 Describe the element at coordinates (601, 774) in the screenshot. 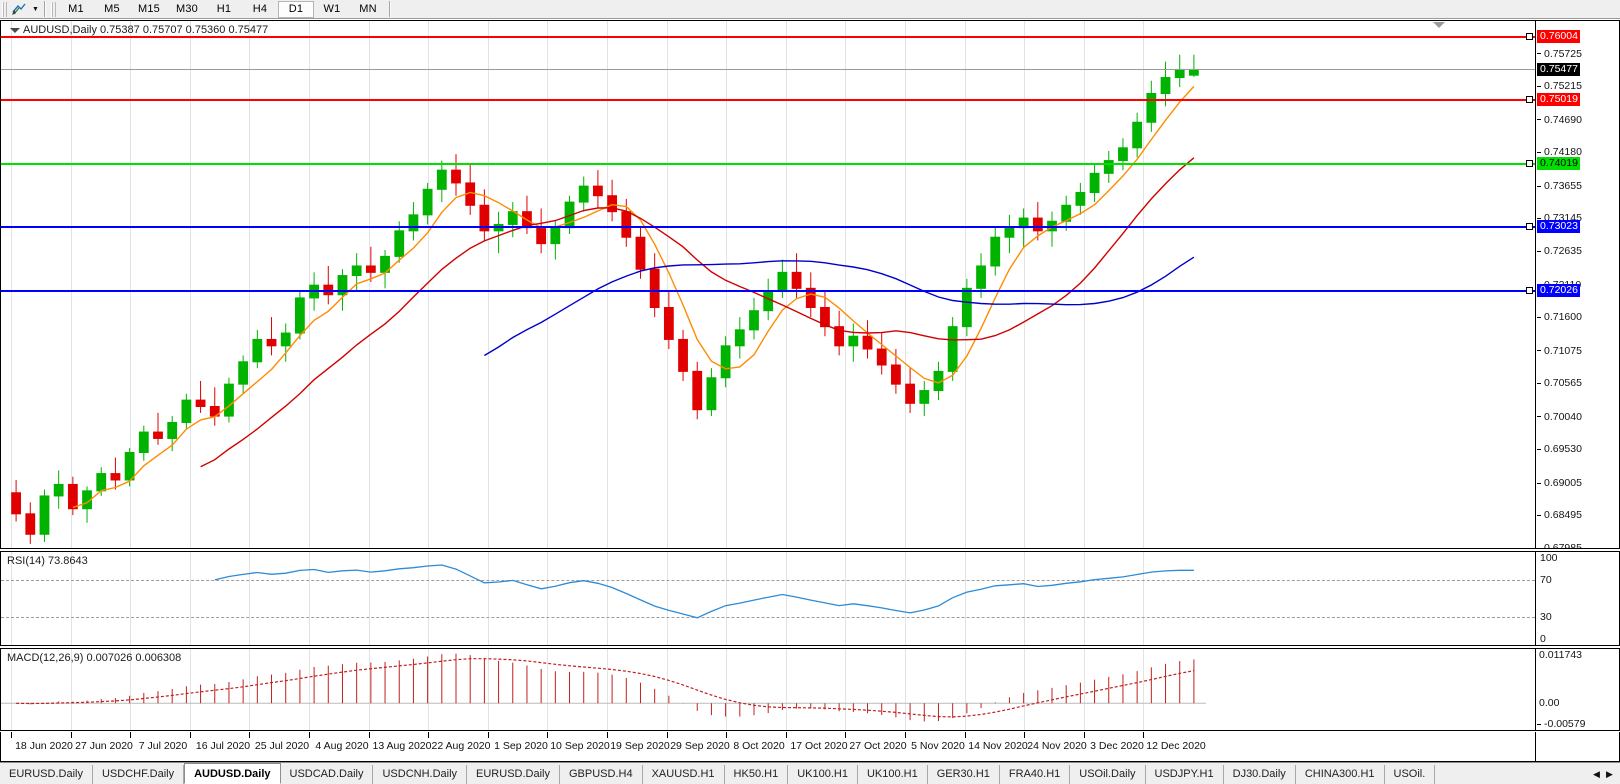

I see `chart-tab-6: GBPUSD.H4` at that location.